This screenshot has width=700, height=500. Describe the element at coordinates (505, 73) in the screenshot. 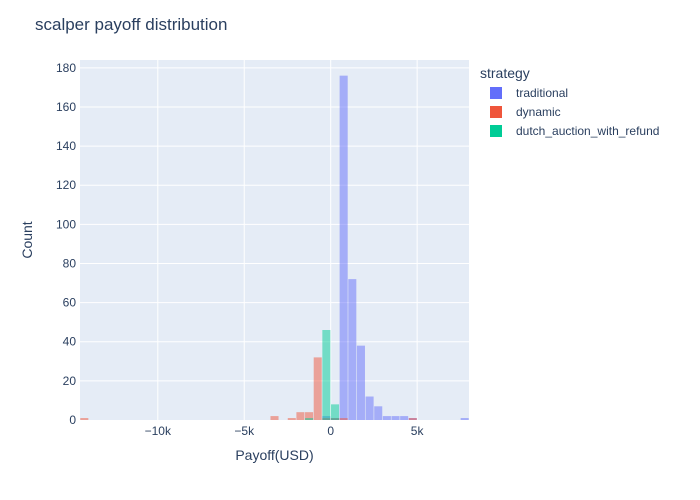

I see `legend-title: strategy` at that location.